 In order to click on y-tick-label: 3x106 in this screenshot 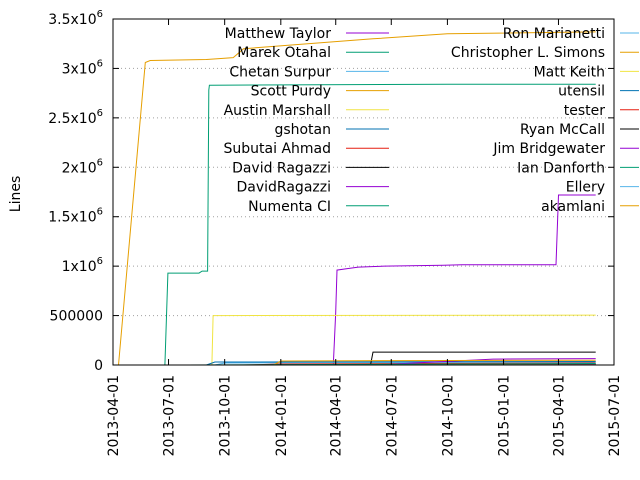, I will do `click(82, 67)`.